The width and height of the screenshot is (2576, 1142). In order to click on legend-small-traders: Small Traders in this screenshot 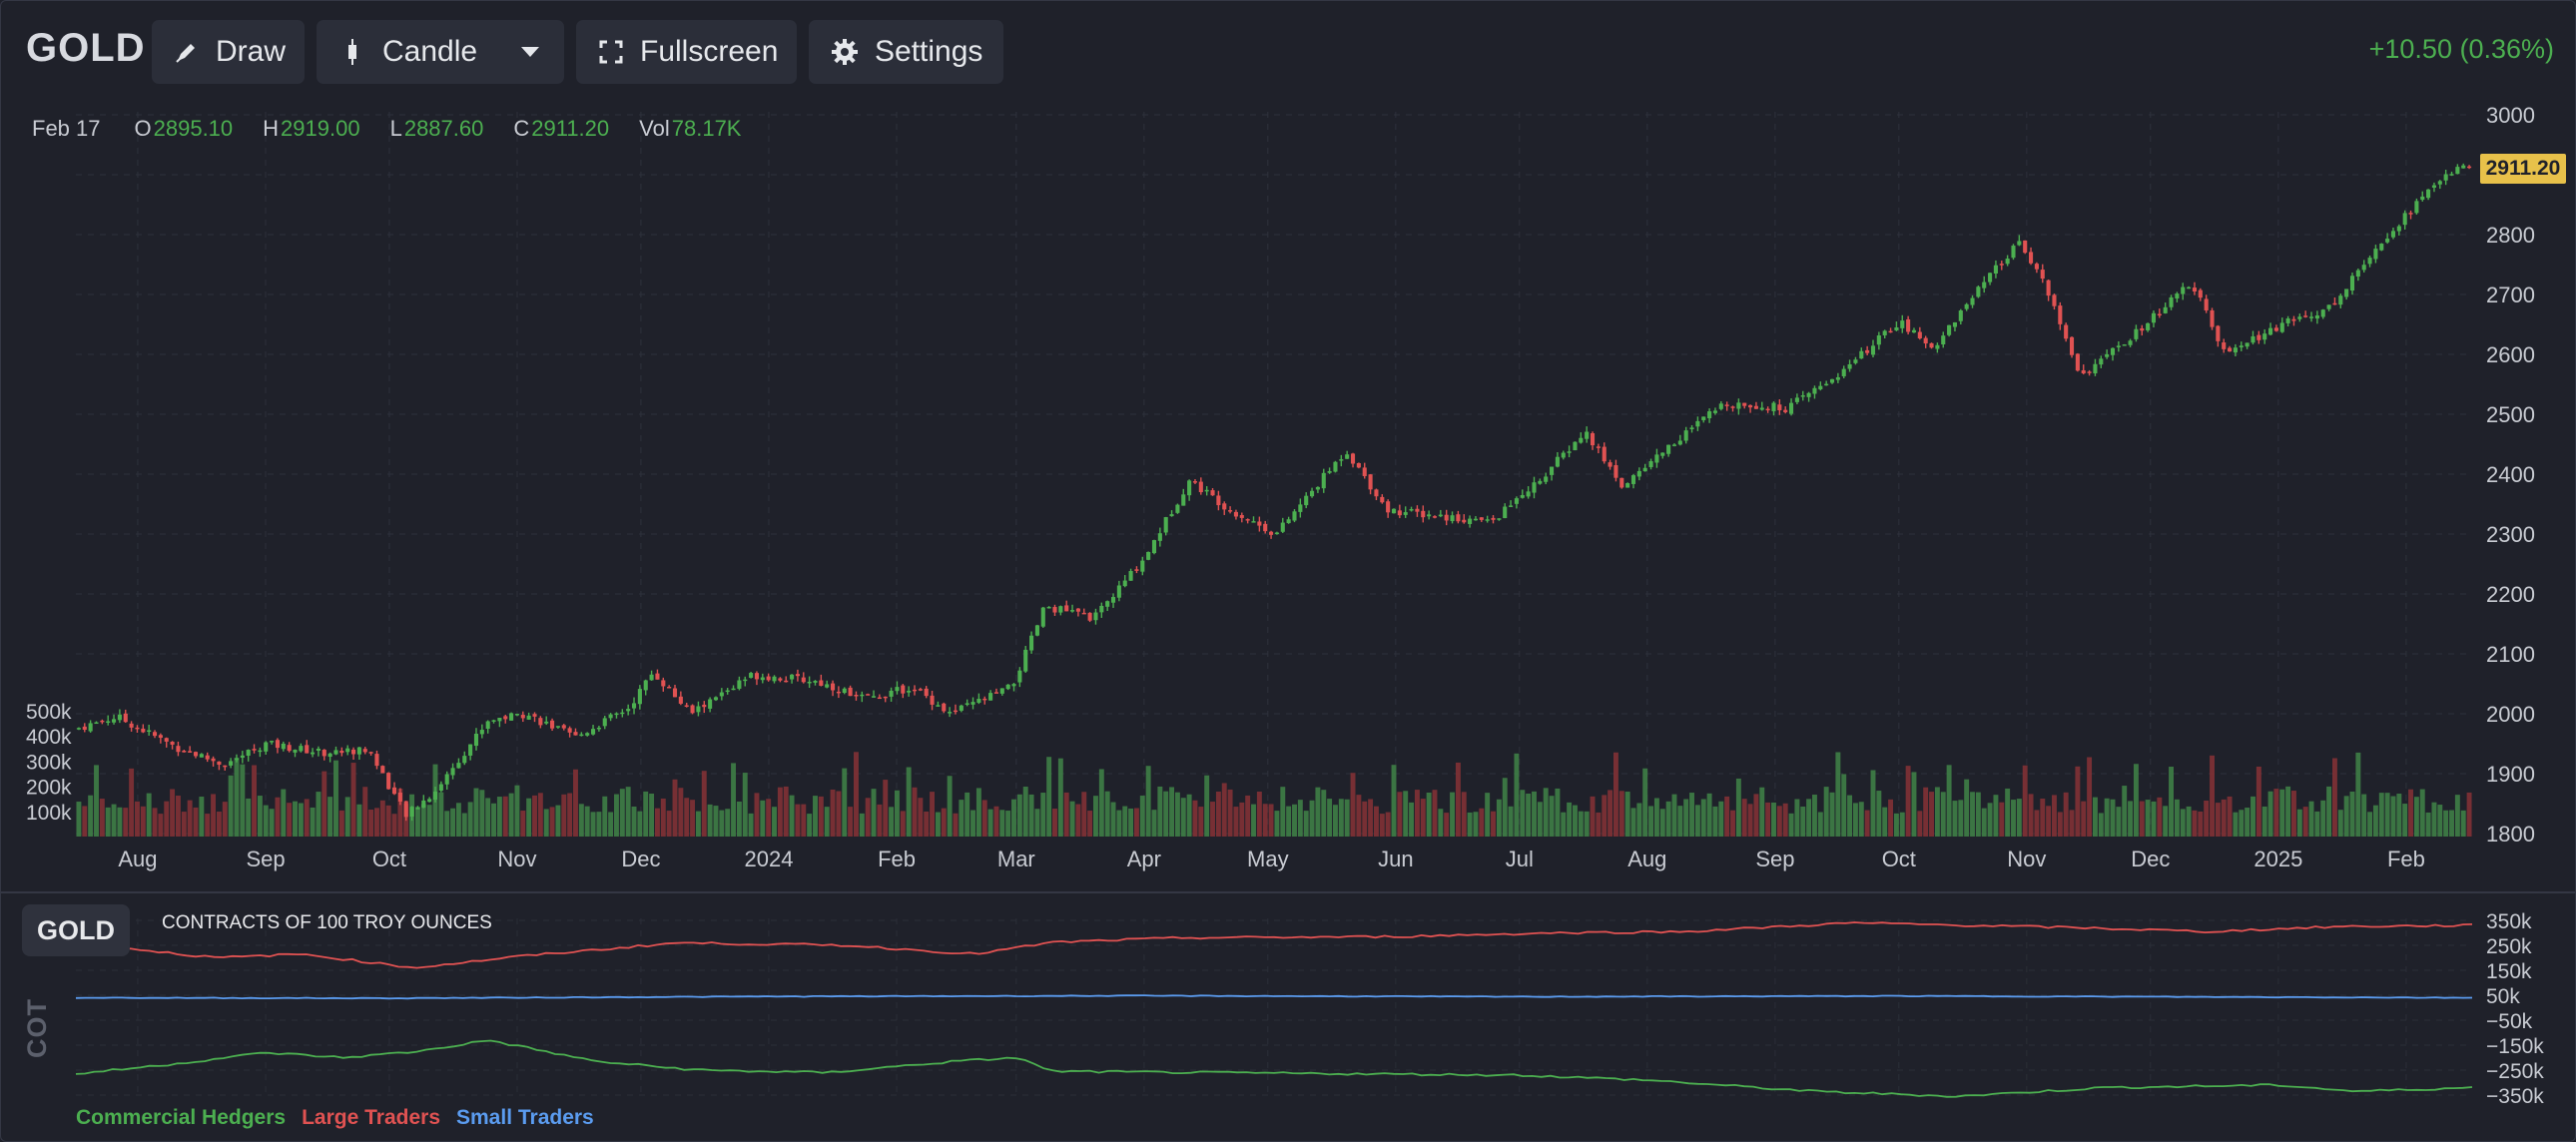, I will do `click(525, 1118)`.